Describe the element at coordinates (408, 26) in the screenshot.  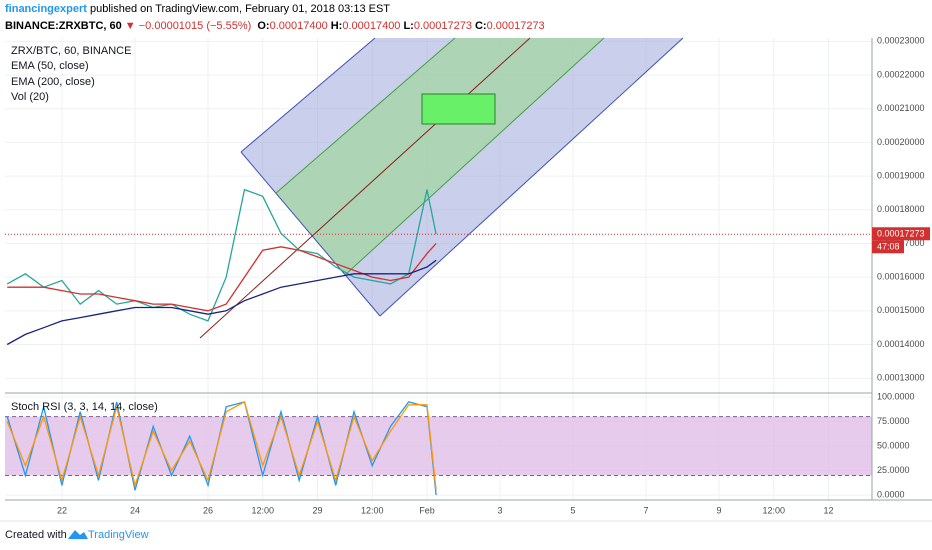
I see `ohlc-label: L:` at that location.